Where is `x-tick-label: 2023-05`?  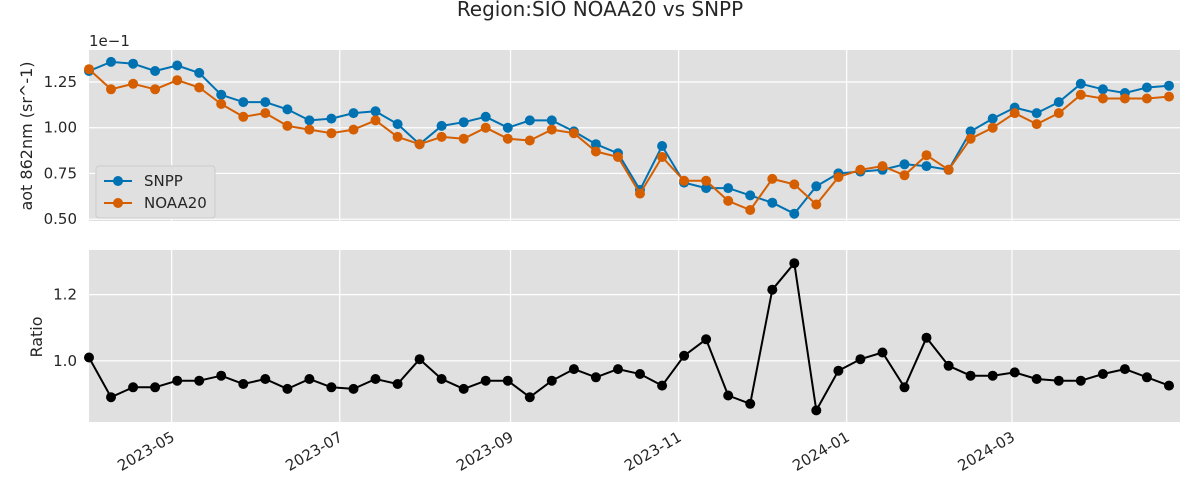
x-tick-label: 2023-05 is located at coordinates (145, 451).